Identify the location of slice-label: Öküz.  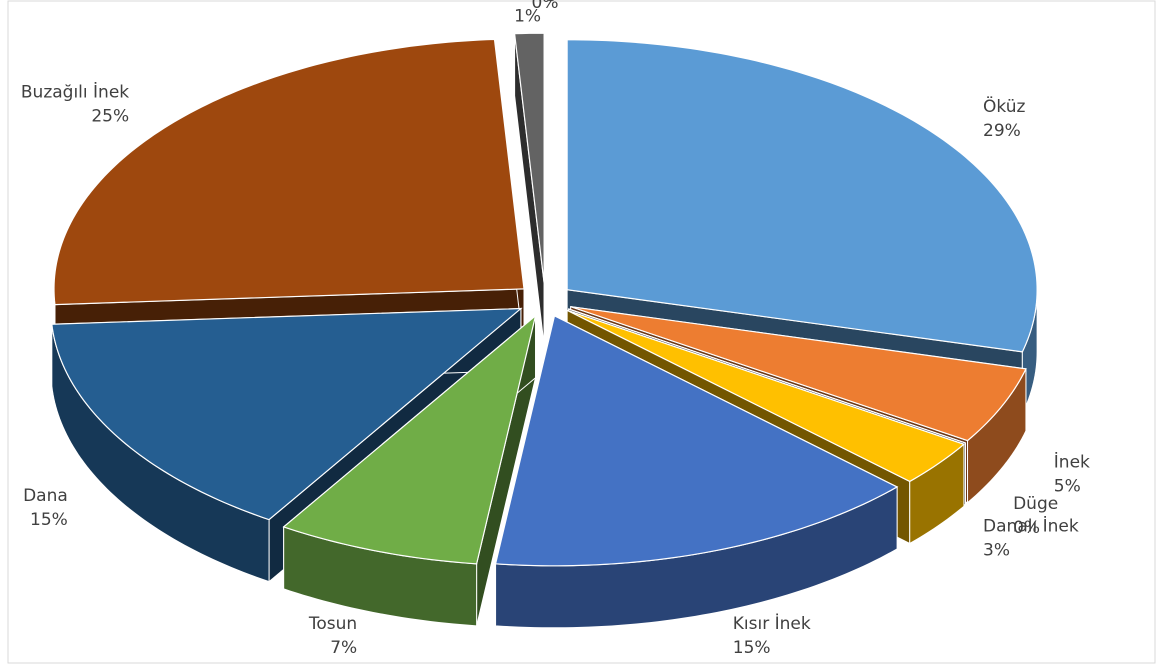
(1004, 106).